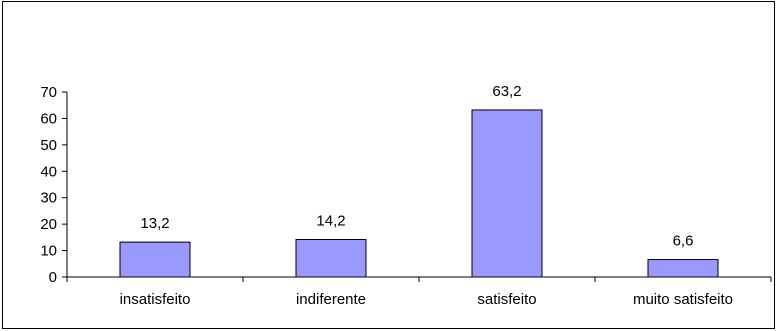 The height and width of the screenshot is (331, 778). Describe the element at coordinates (507, 193) in the screenshot. I see `bar-satisfeito` at that location.